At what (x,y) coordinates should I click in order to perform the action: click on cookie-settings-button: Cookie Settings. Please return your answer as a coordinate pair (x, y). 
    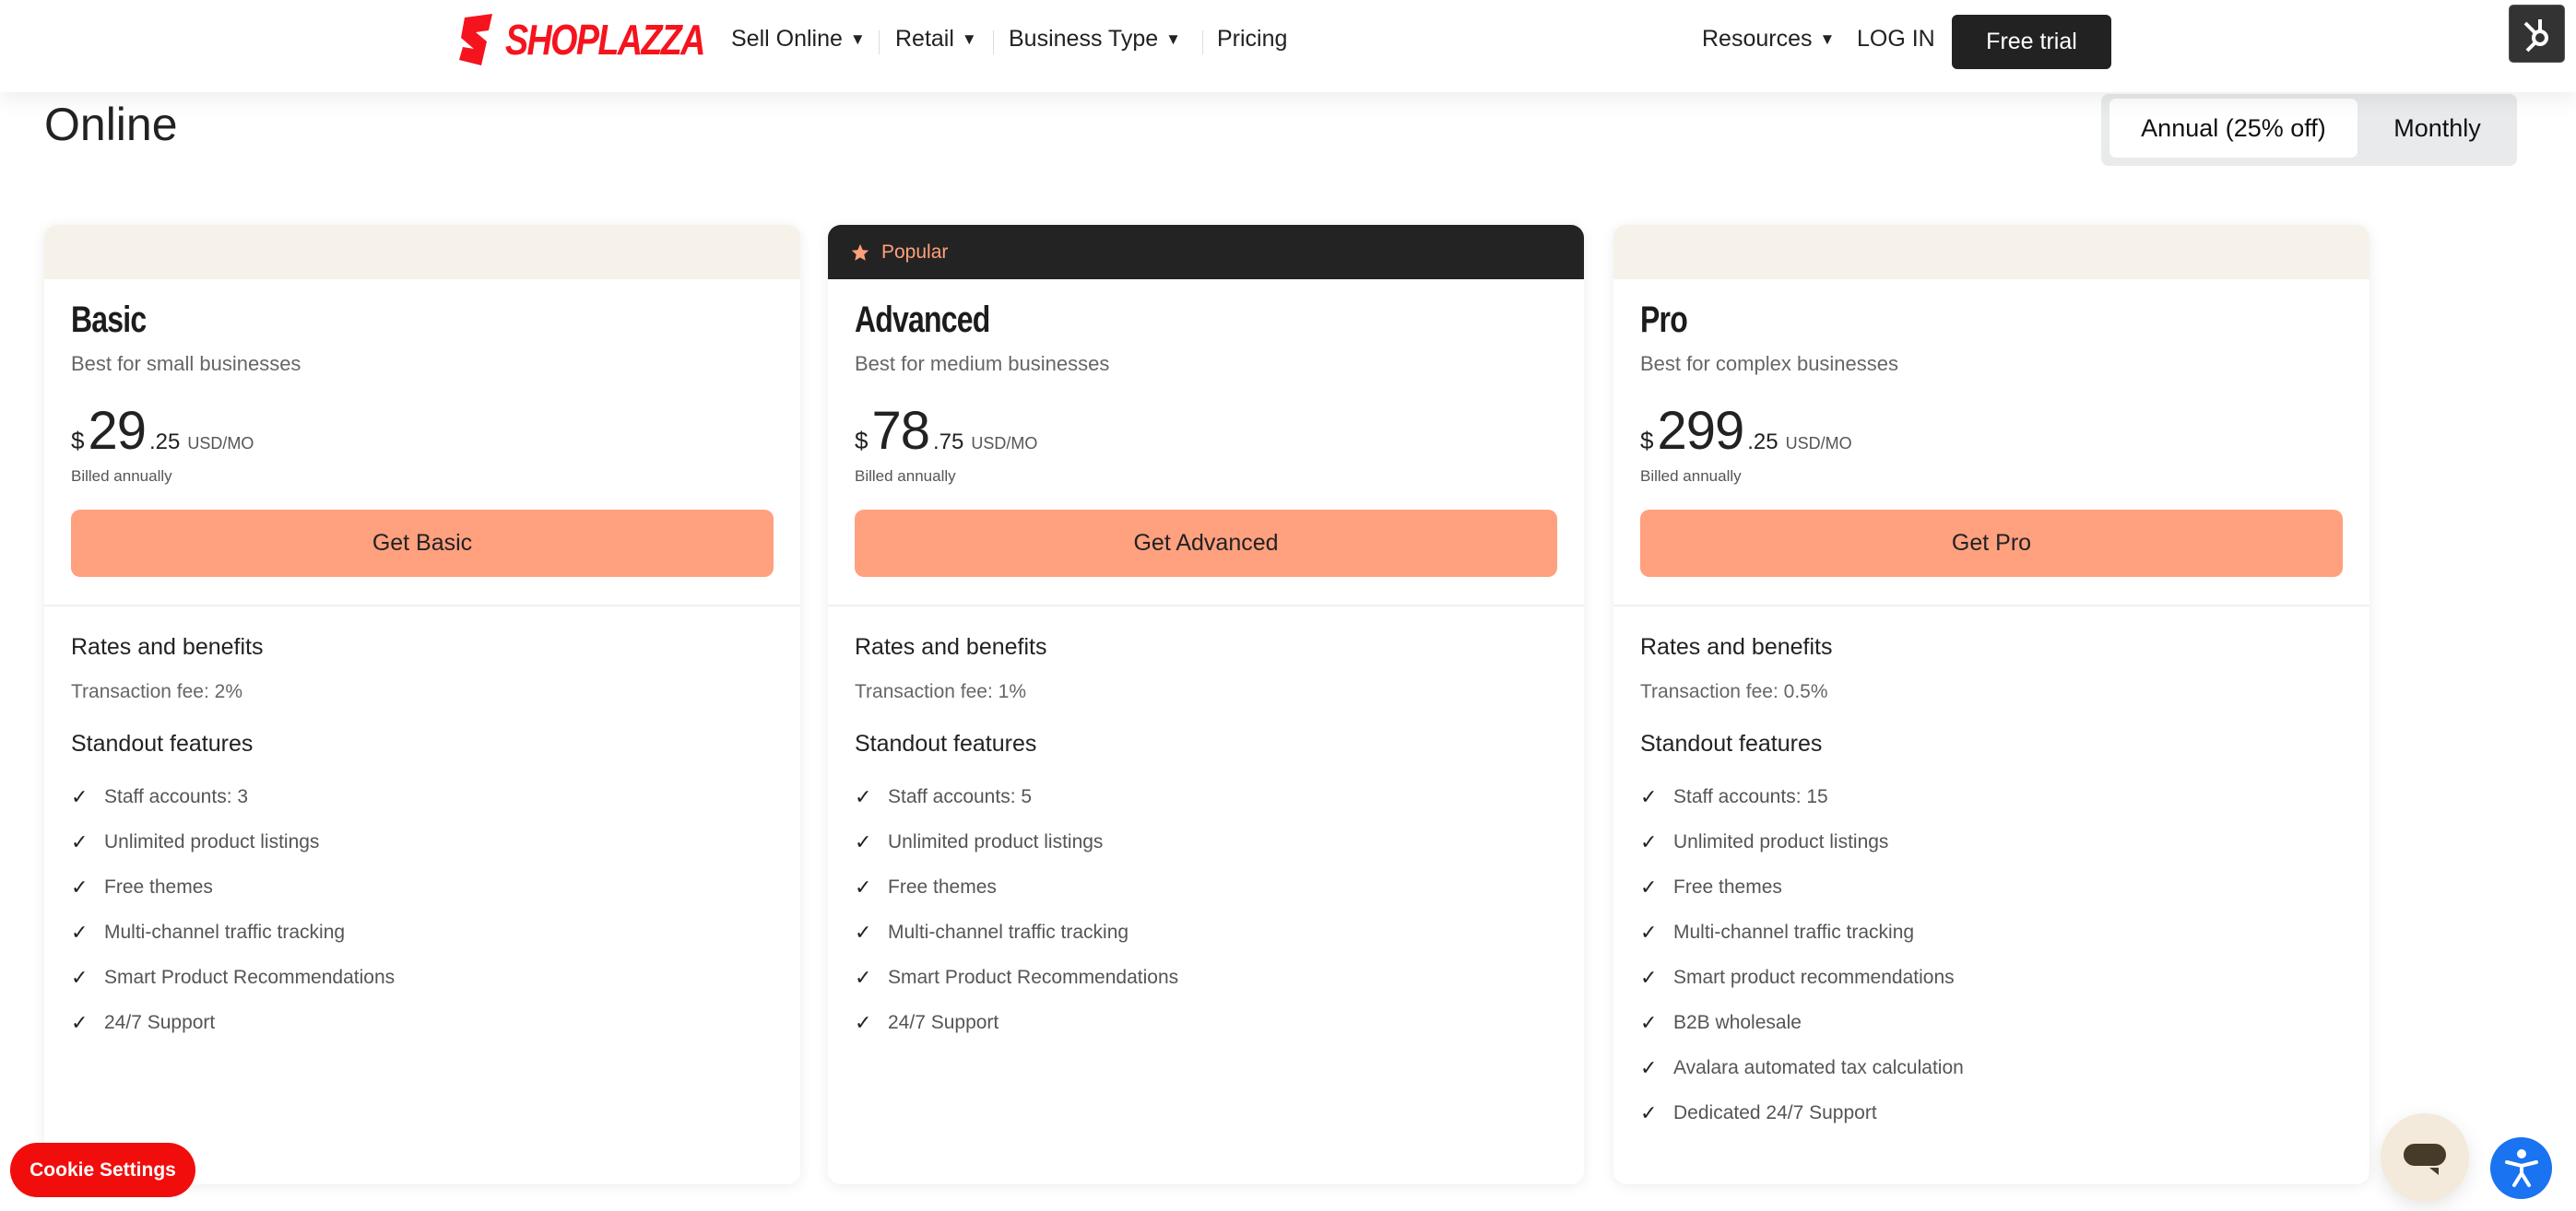
    Looking at the image, I should click on (102, 1170).